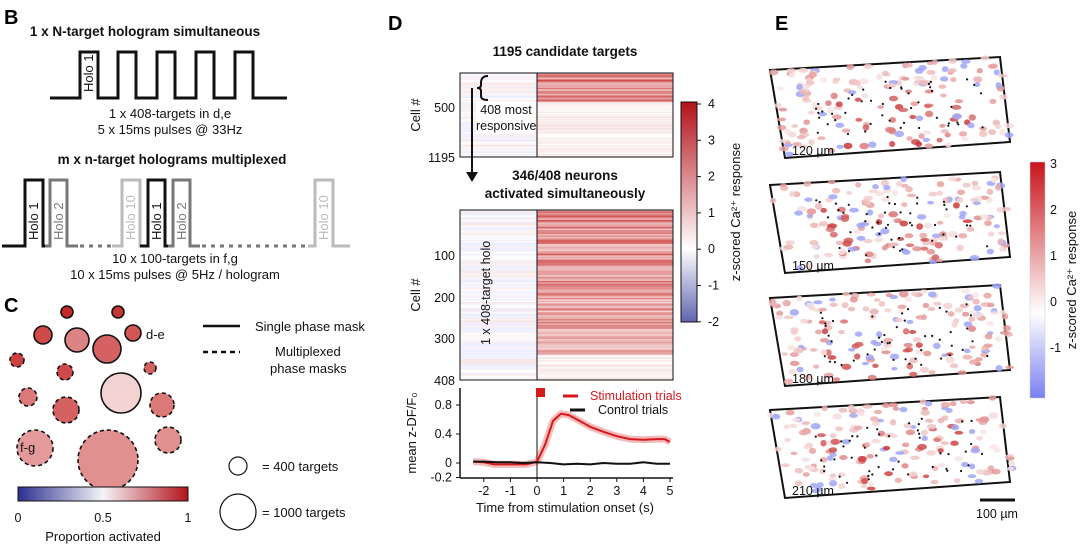  Describe the element at coordinates (411, 432) in the screenshot. I see `ylabel: mean z-DF/F₀` at that location.